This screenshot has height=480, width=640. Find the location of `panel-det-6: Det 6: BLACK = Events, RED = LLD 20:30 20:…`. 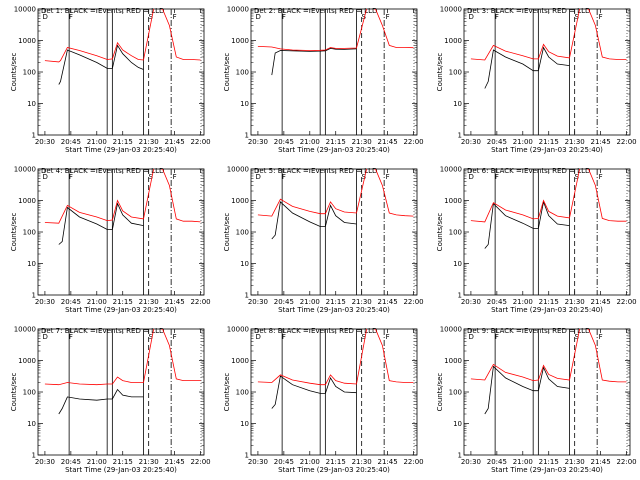

panel-det-6: Det 6: BLACK = Events, RED = LLD 20:30 20:… is located at coordinates (536, 239).